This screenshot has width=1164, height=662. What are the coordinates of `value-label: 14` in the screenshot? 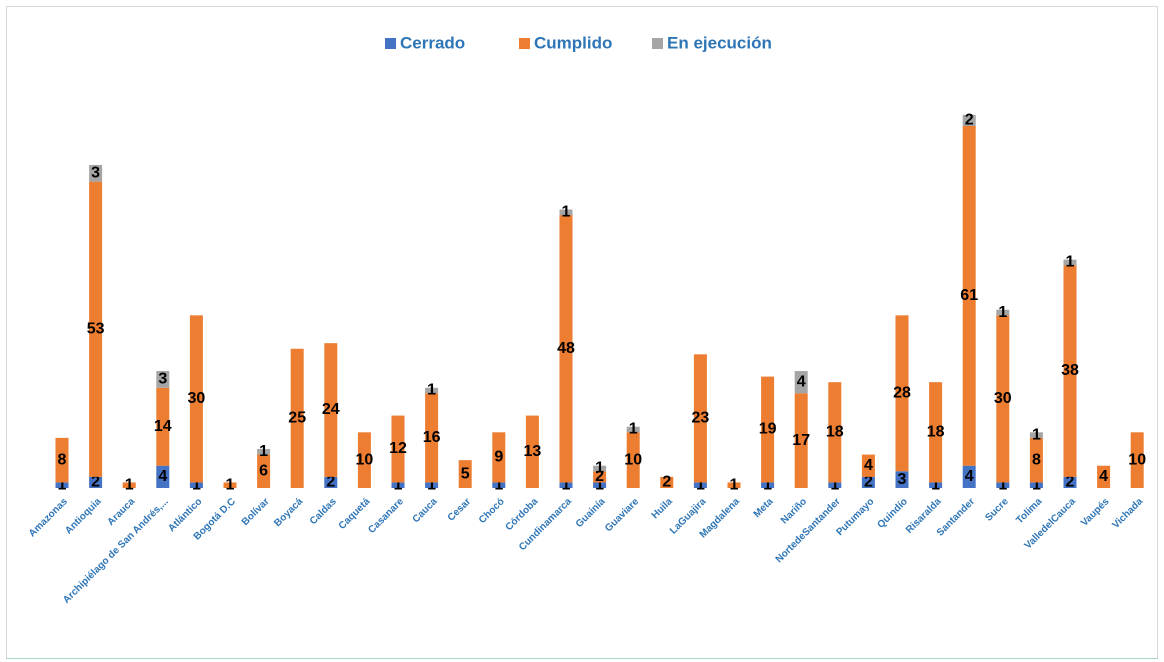 It's located at (163, 426).